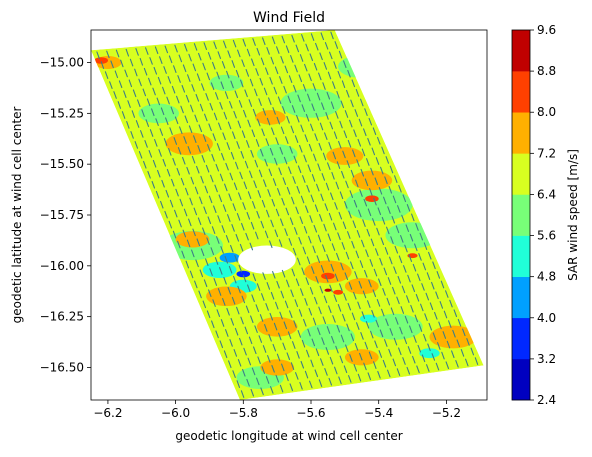 The width and height of the screenshot is (592, 457). What do you see at coordinates (546, 359) in the screenshot?
I see `colorbar-tick-label: 3.2` at bounding box center [546, 359].